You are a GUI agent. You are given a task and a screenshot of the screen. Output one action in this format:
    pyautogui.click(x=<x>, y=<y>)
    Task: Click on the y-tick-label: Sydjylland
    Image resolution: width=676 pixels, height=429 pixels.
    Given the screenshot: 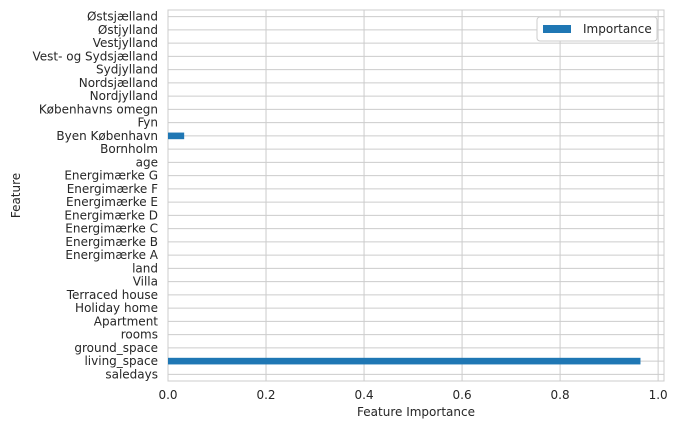 What is the action you would take?
    pyautogui.click(x=127, y=70)
    